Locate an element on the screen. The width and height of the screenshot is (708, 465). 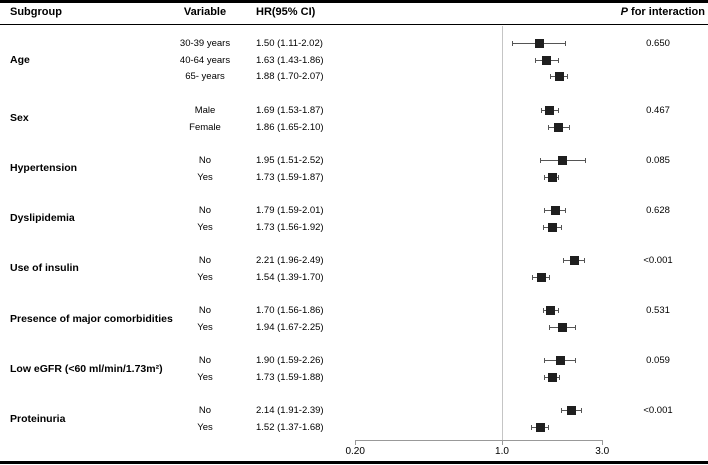
p-interaction-value-4: <0.001 is located at coordinates (658, 261).